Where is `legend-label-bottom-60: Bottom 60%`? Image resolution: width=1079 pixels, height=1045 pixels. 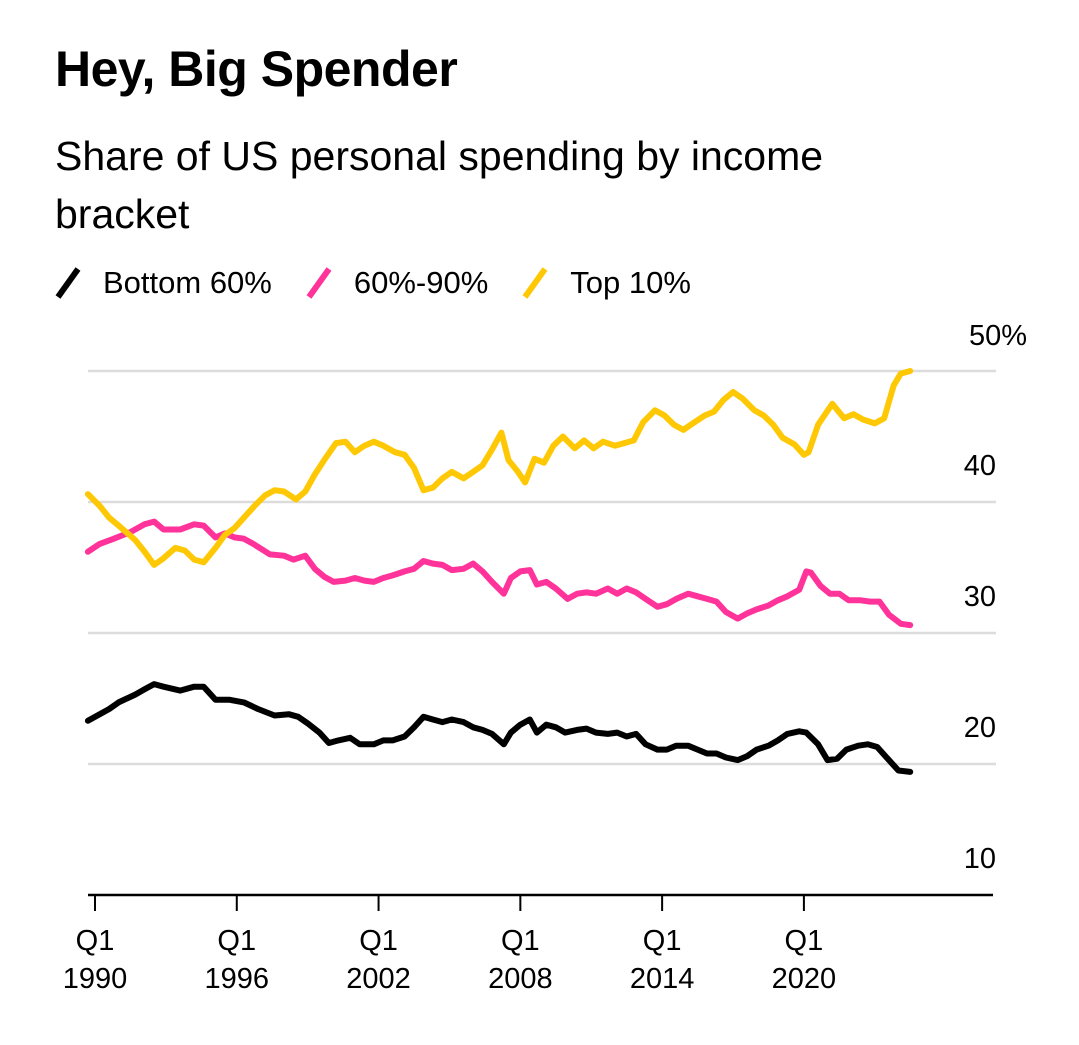 legend-label-bottom-60: Bottom 60% is located at coordinates (187, 282).